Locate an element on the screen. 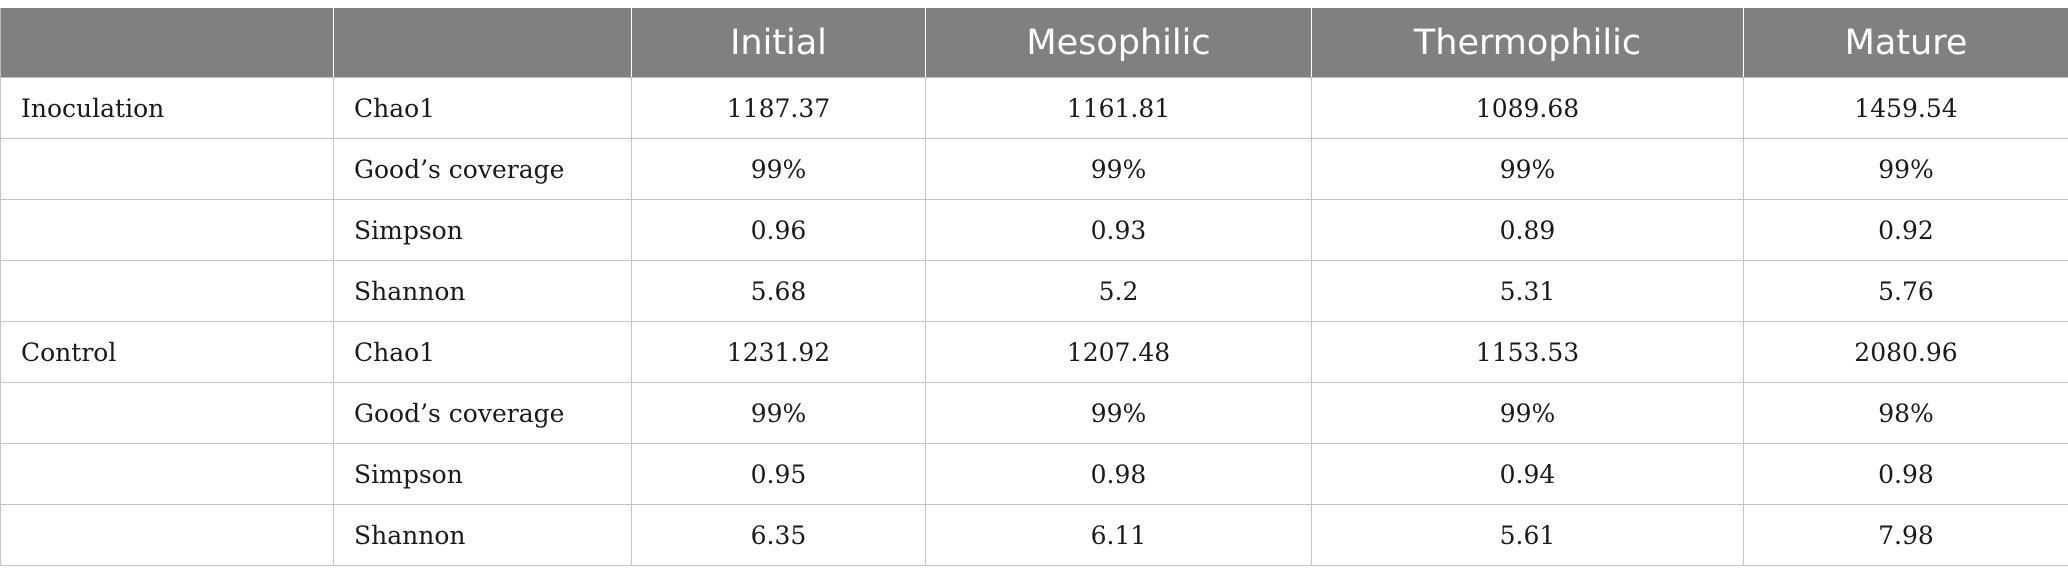 This screenshot has height=586, width=2068. value-cell: 0.94 is located at coordinates (1527, 474).